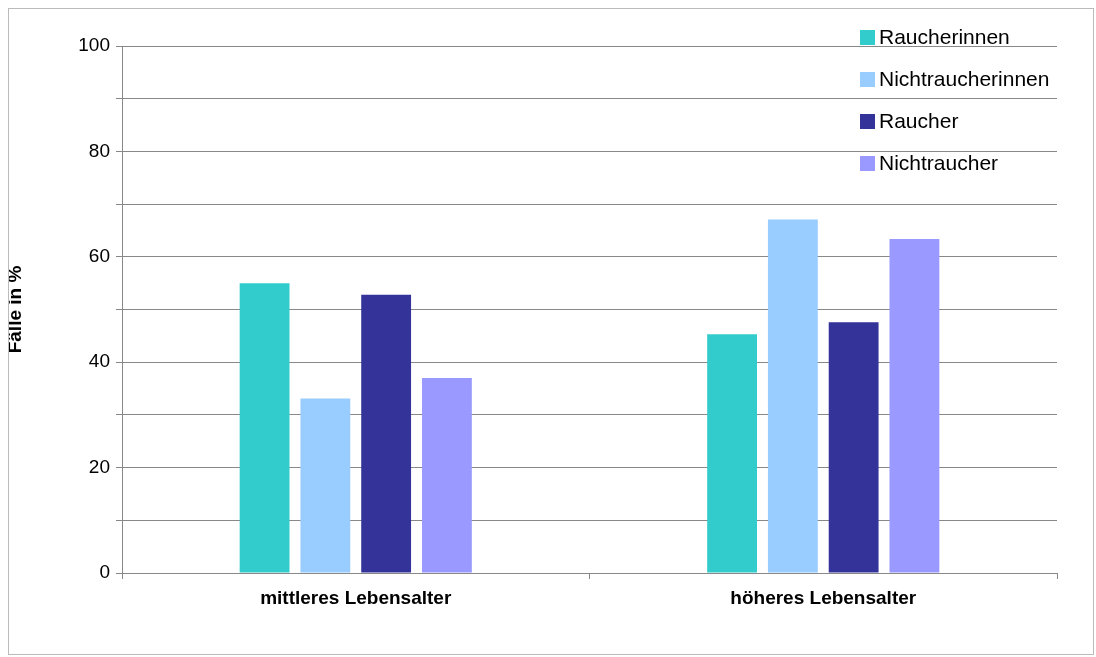 This screenshot has width=1096, height=657. Describe the element at coordinates (964, 79) in the screenshot. I see `legend-label: Nichtraucherinnen` at that location.